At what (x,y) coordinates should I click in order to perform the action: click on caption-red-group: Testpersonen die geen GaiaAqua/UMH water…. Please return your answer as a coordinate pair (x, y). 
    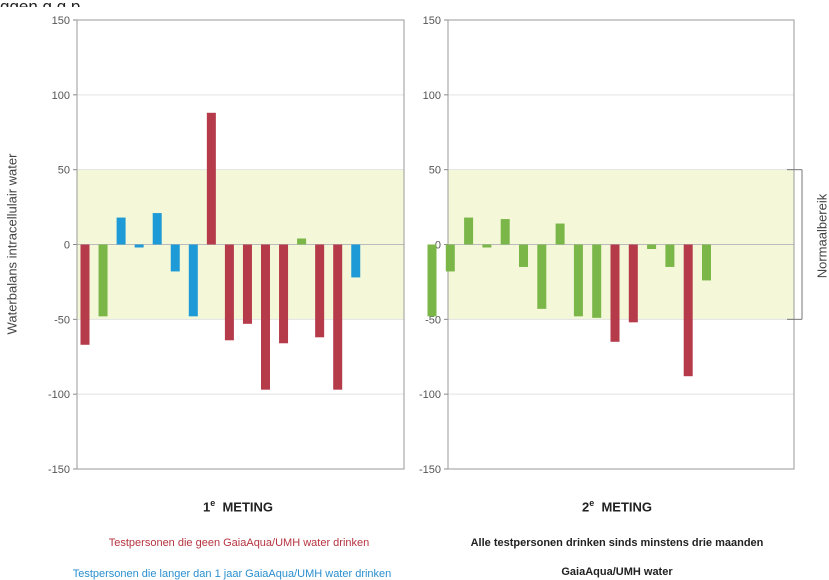
    Looking at the image, I should click on (239, 543).